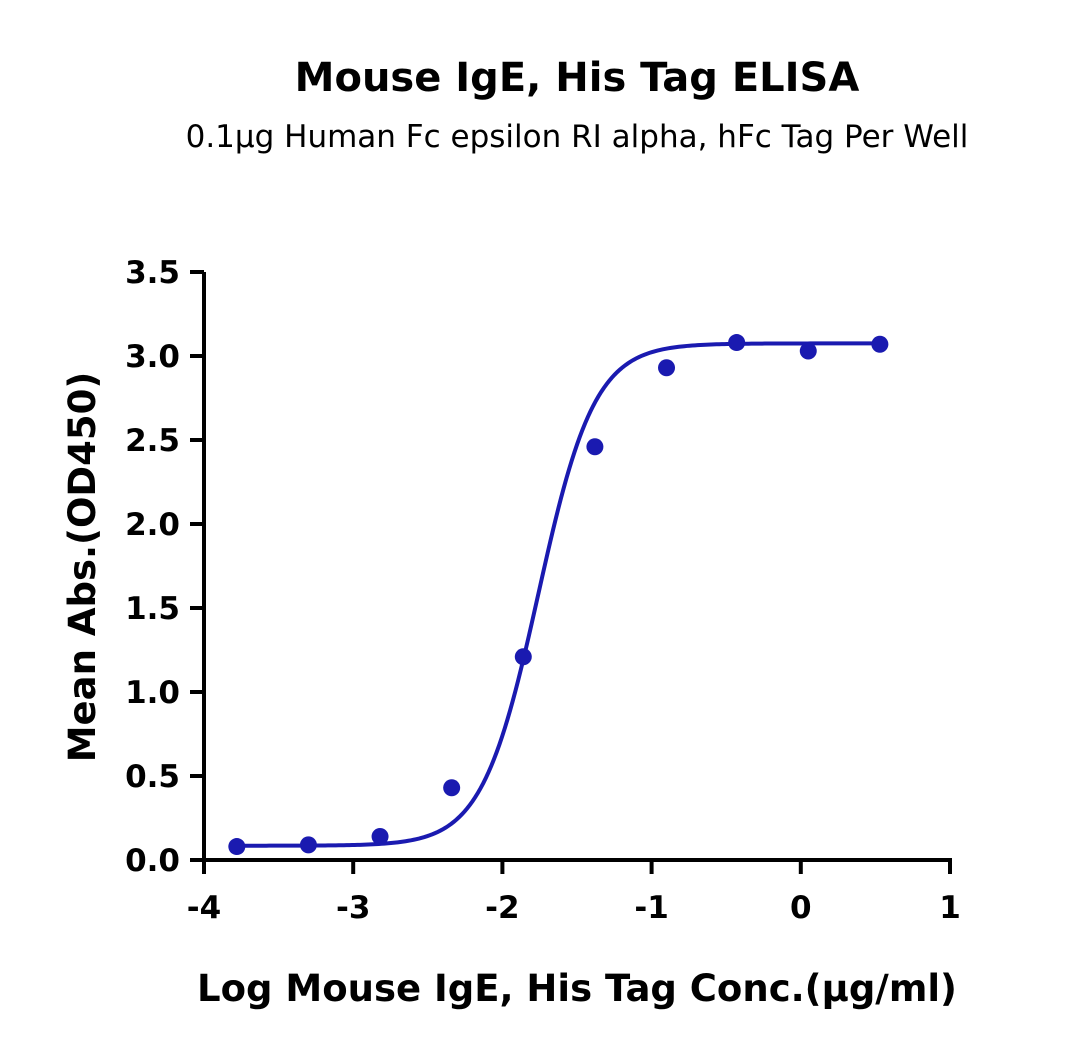 The height and width of the screenshot is (1055, 1080). Describe the element at coordinates (152, 777) in the screenshot. I see `y-tick-label: 0.5` at that location.